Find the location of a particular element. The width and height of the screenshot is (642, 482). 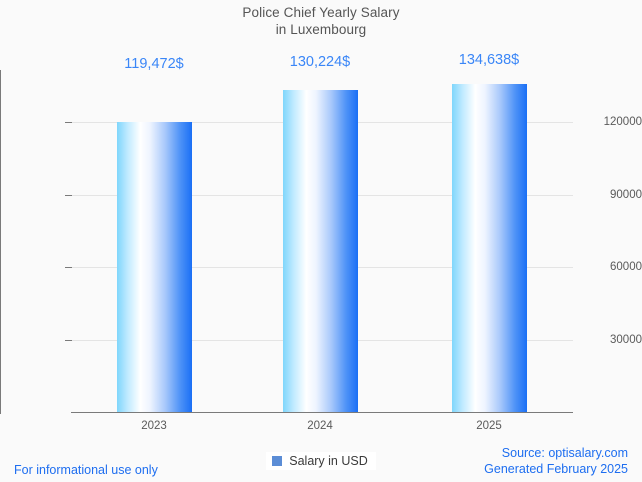

chart-legend: Salary in USD is located at coordinates (321, 461).